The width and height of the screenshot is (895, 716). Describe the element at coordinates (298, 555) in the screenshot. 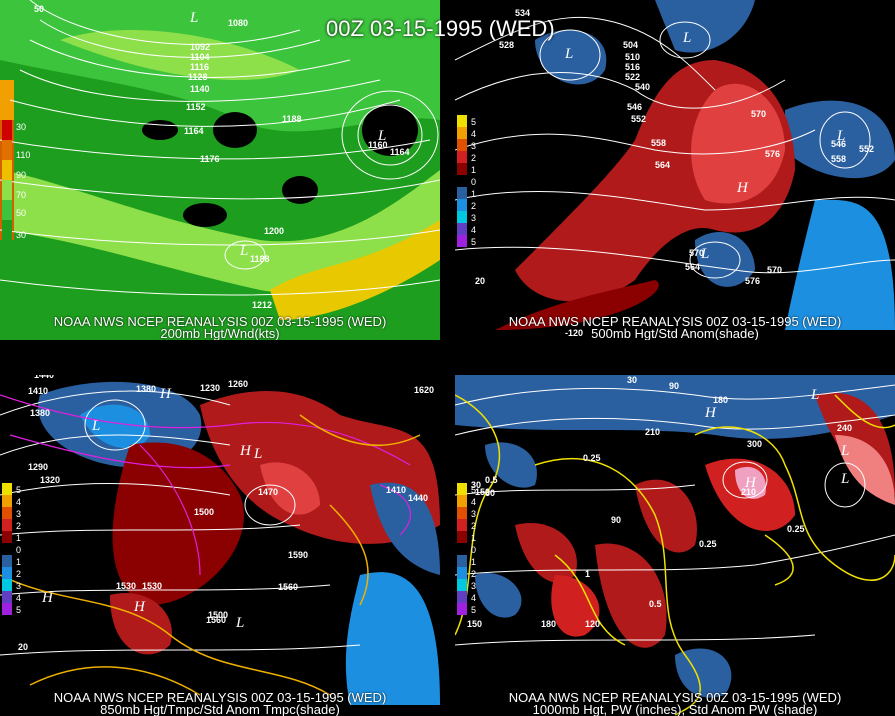

I see `contour-label: 1590` at that location.